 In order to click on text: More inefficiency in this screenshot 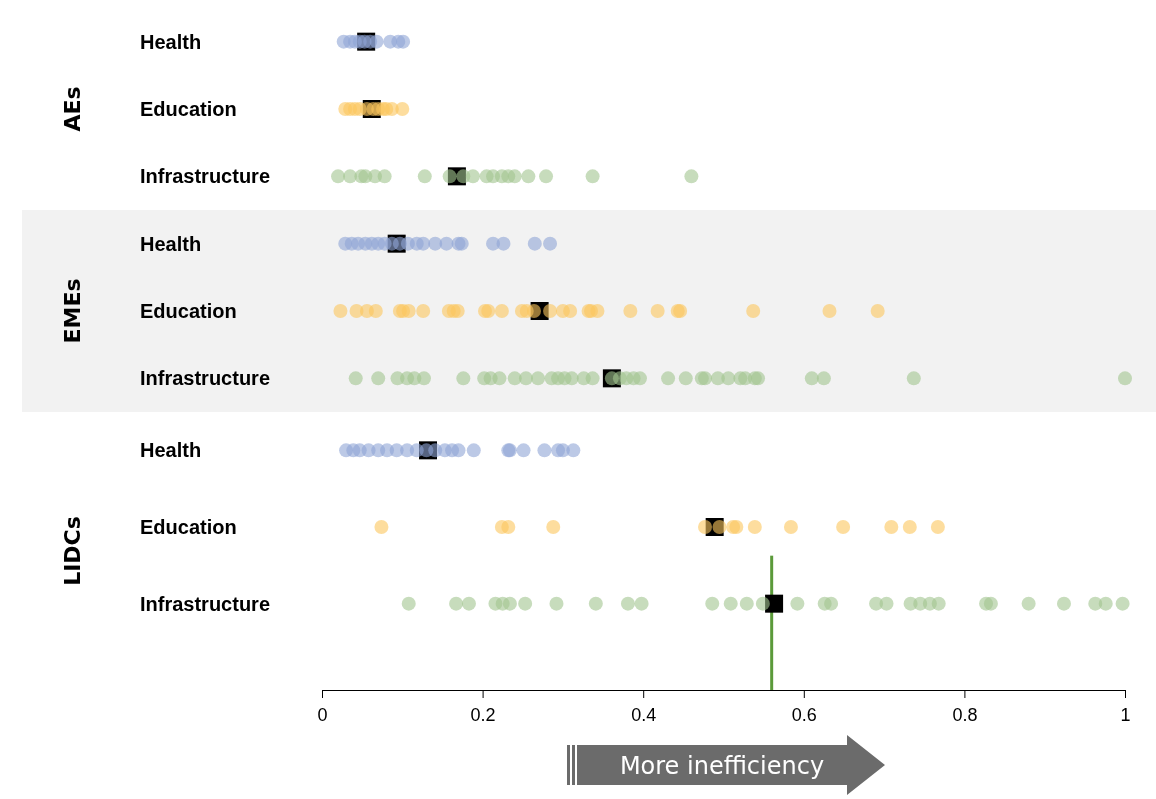, I will do `click(722, 766)`.